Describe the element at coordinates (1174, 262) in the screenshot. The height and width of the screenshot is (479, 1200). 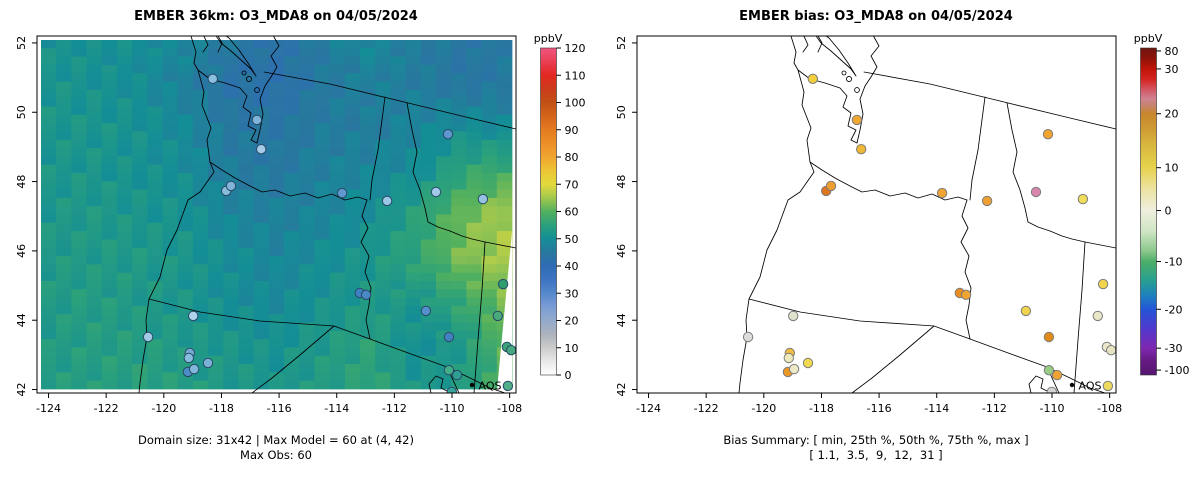
I see `colorbar-tick-label: -10` at that location.